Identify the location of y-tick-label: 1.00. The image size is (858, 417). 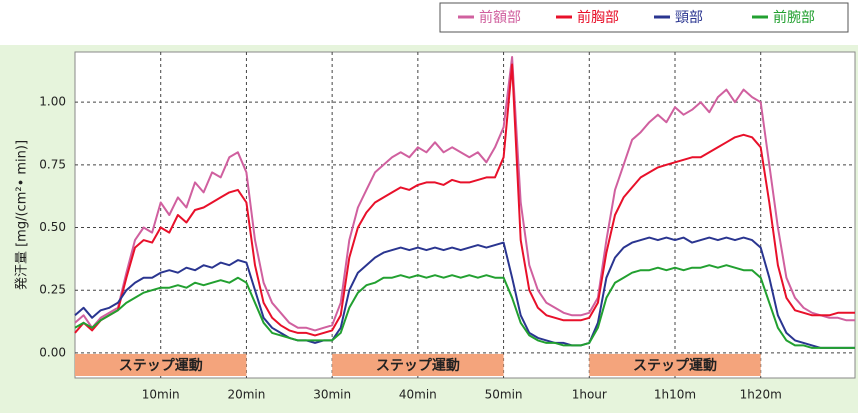
(52, 102).